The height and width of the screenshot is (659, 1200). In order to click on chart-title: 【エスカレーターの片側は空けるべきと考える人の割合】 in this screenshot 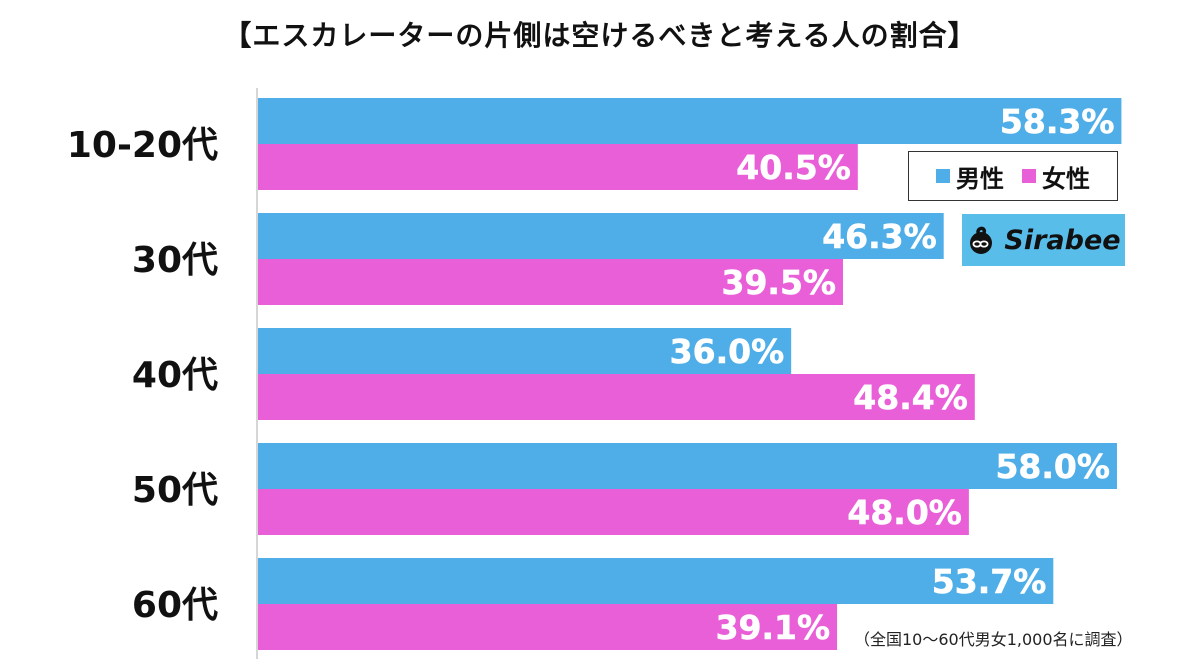, I will do `click(600, 35)`.